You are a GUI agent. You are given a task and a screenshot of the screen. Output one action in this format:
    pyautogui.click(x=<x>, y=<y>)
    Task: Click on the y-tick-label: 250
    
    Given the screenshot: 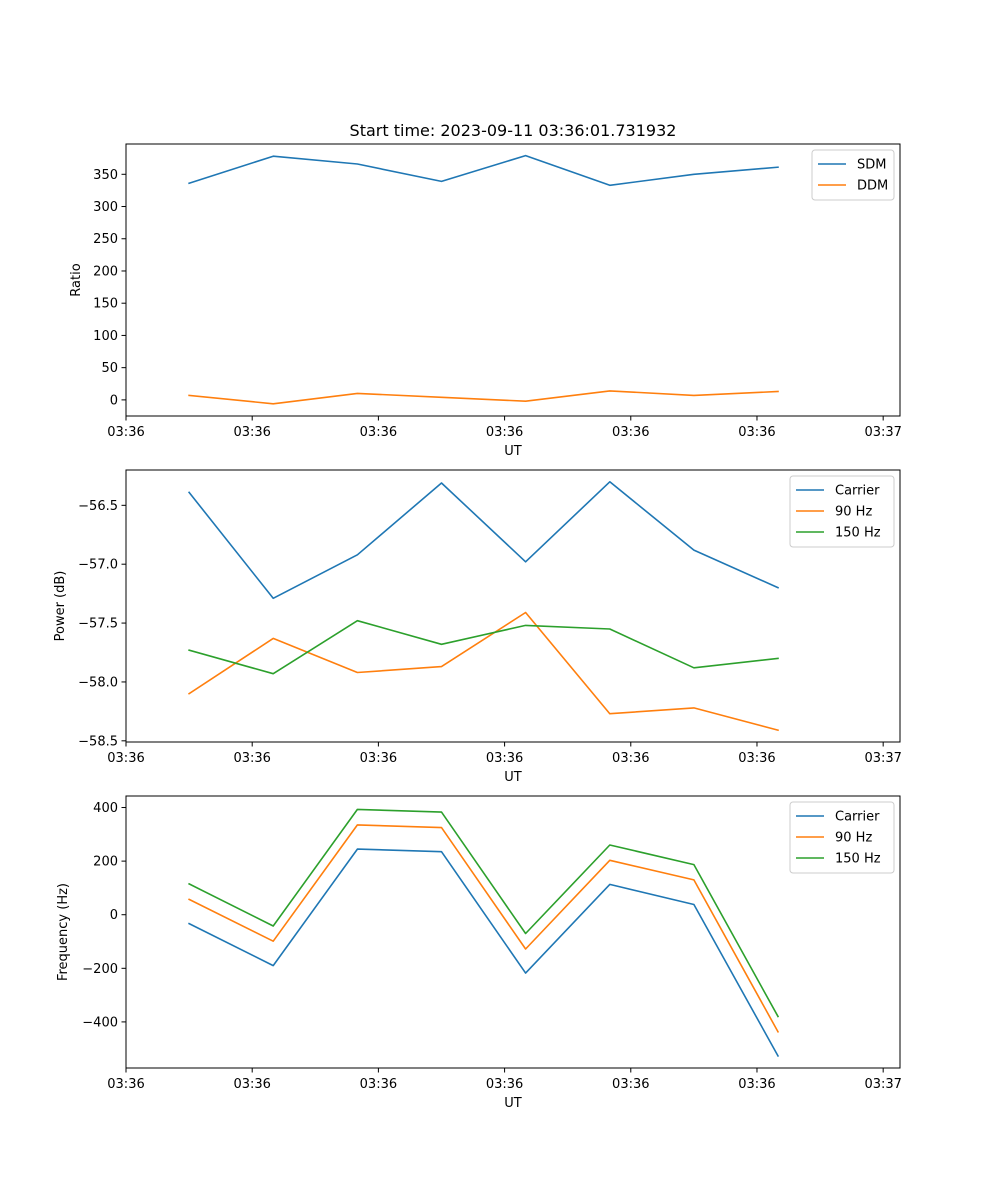 What is the action you would take?
    pyautogui.click(x=105, y=239)
    